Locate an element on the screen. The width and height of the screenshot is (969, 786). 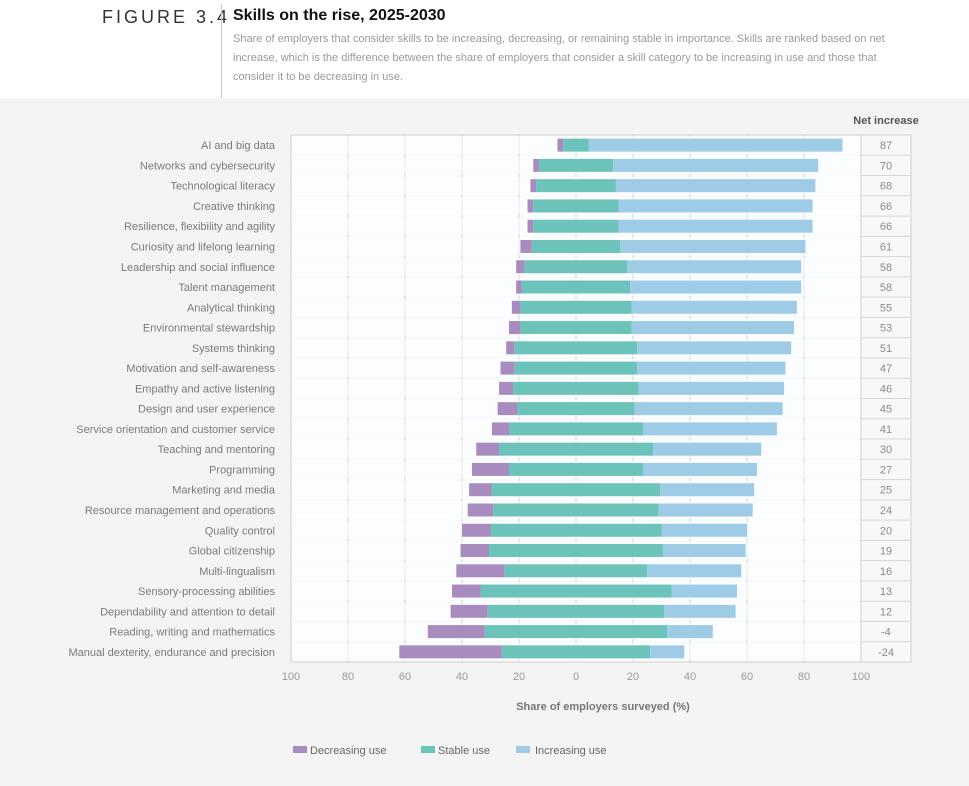
category-label: Teaching and mentoring is located at coordinates (216, 450).